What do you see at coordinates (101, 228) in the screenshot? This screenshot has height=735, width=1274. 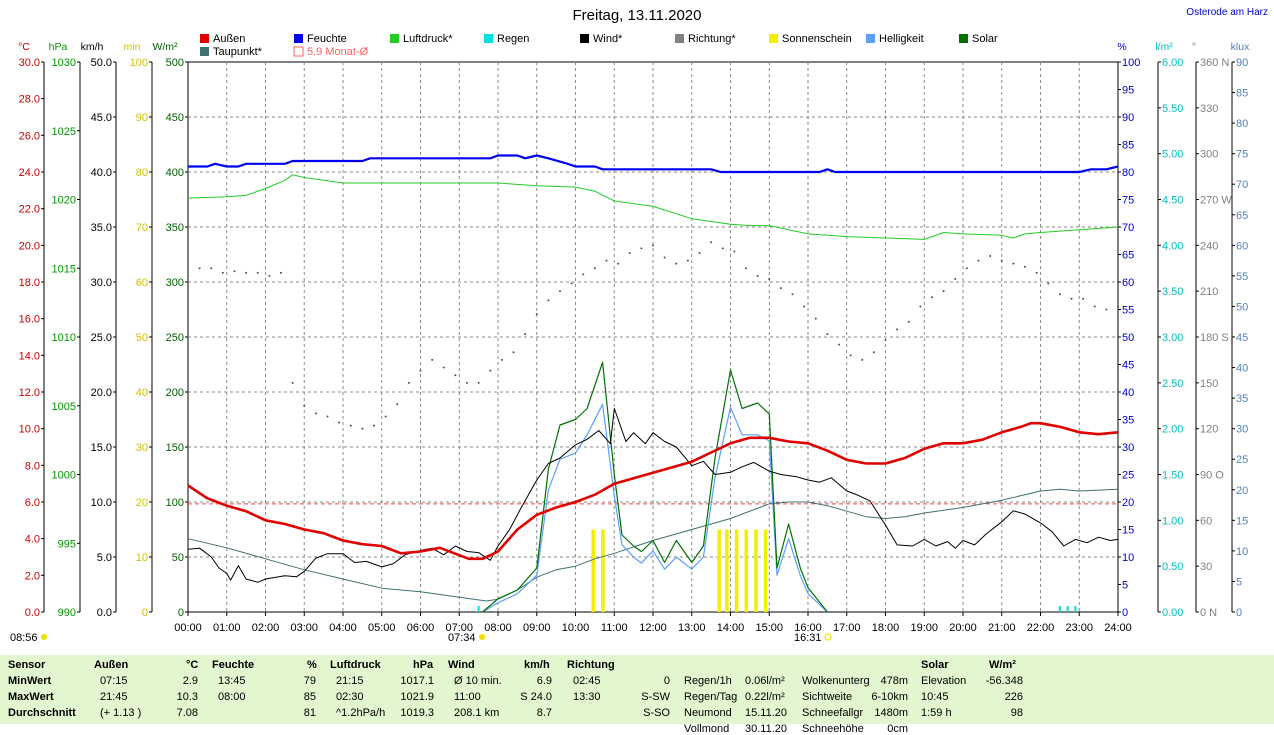 I see `wind-tick-label: 35.0` at bounding box center [101, 228].